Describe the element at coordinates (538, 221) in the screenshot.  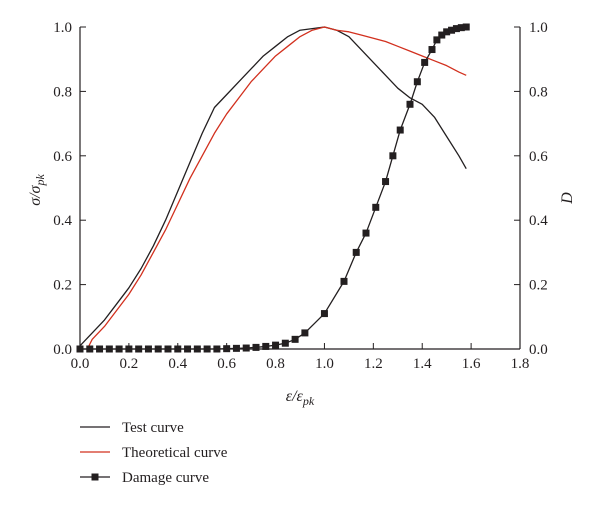
I see `y-right-tick-label: 0.4` at that location.